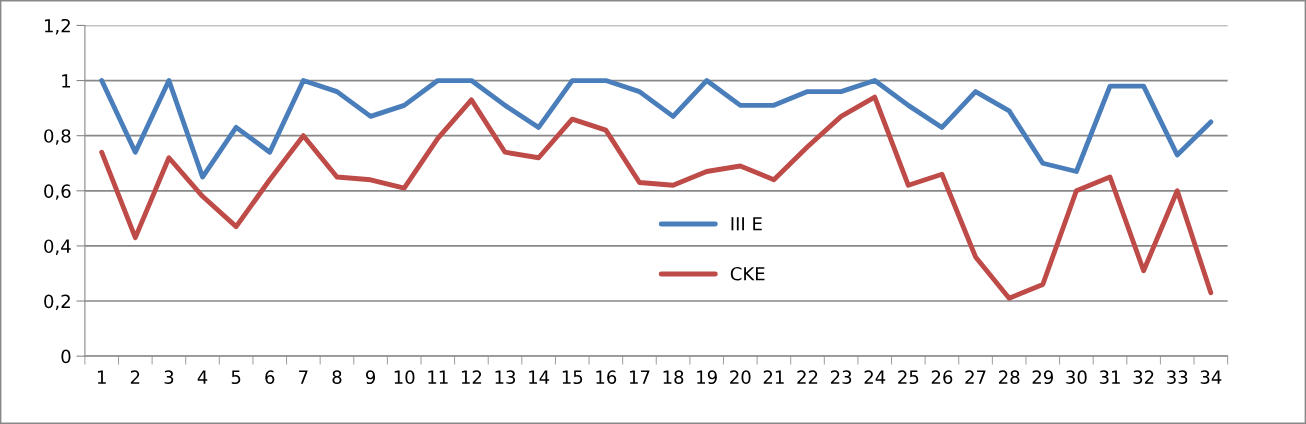  What do you see at coordinates (236, 377) in the screenshot?
I see `x-tick-label: 5` at bounding box center [236, 377].